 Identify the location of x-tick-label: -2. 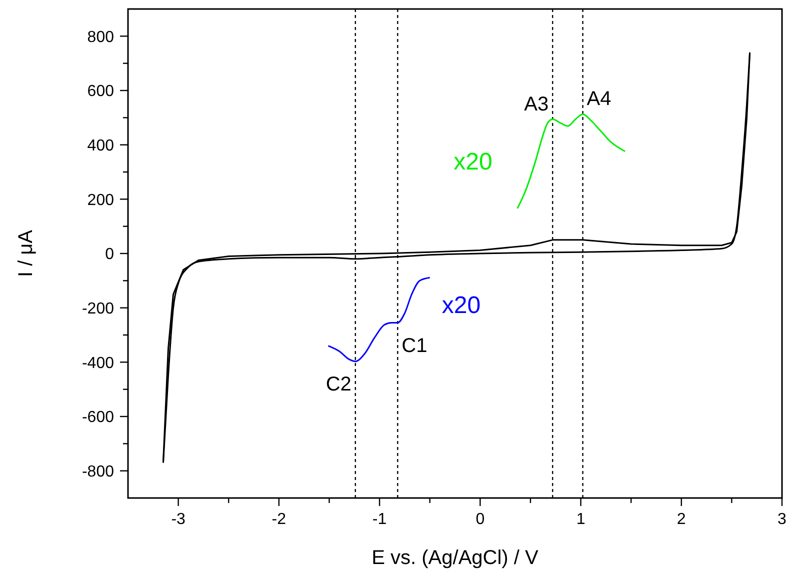
(279, 519).